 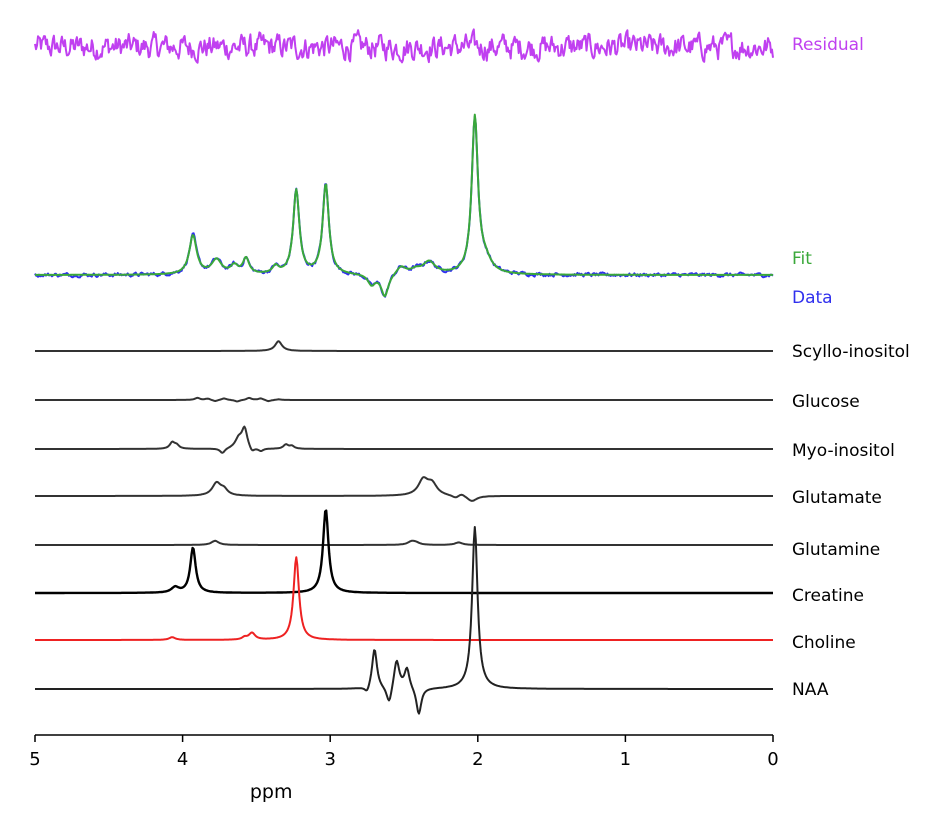 What do you see at coordinates (34, 759) in the screenshot?
I see `x-tick-label-5: 5` at bounding box center [34, 759].